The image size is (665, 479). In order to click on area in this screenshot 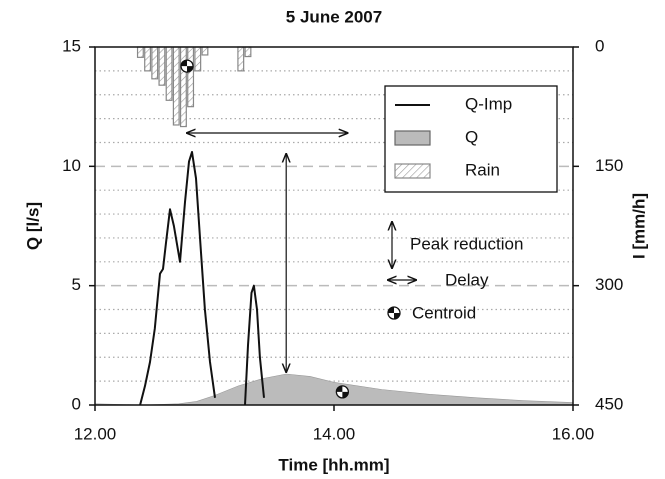, I will do `click(334, 389)`.